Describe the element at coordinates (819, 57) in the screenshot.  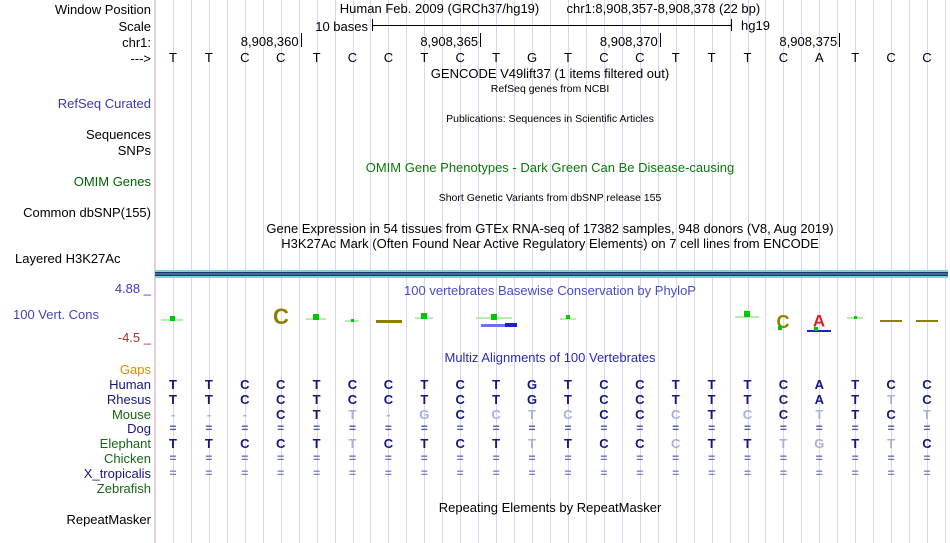
I see `reference-base: A` at that location.